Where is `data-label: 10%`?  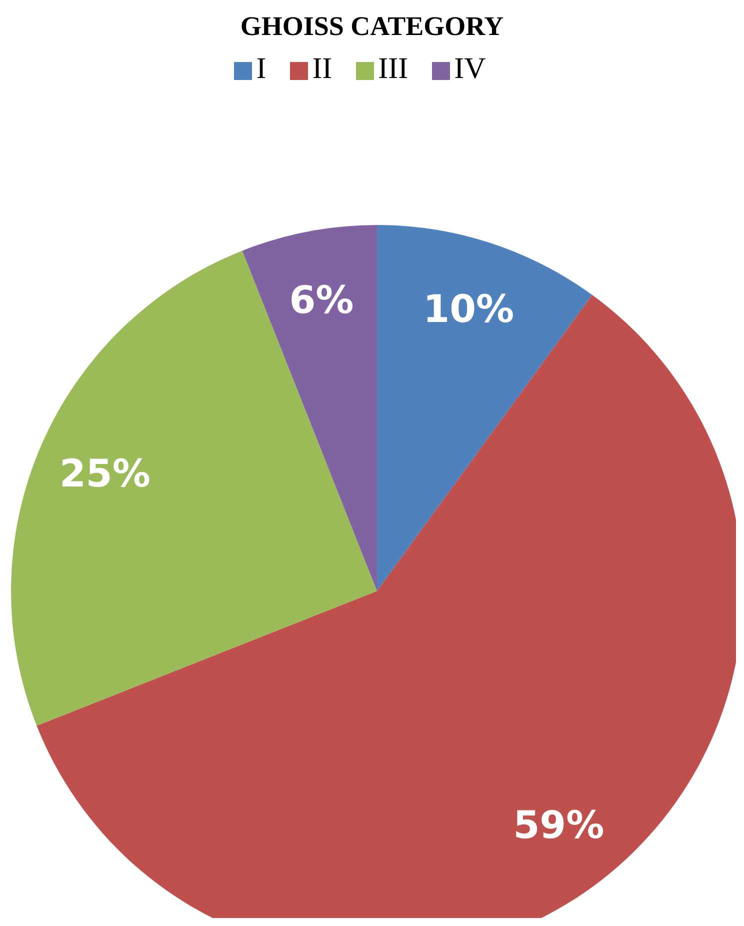
data-label: 10% is located at coordinates (468, 309).